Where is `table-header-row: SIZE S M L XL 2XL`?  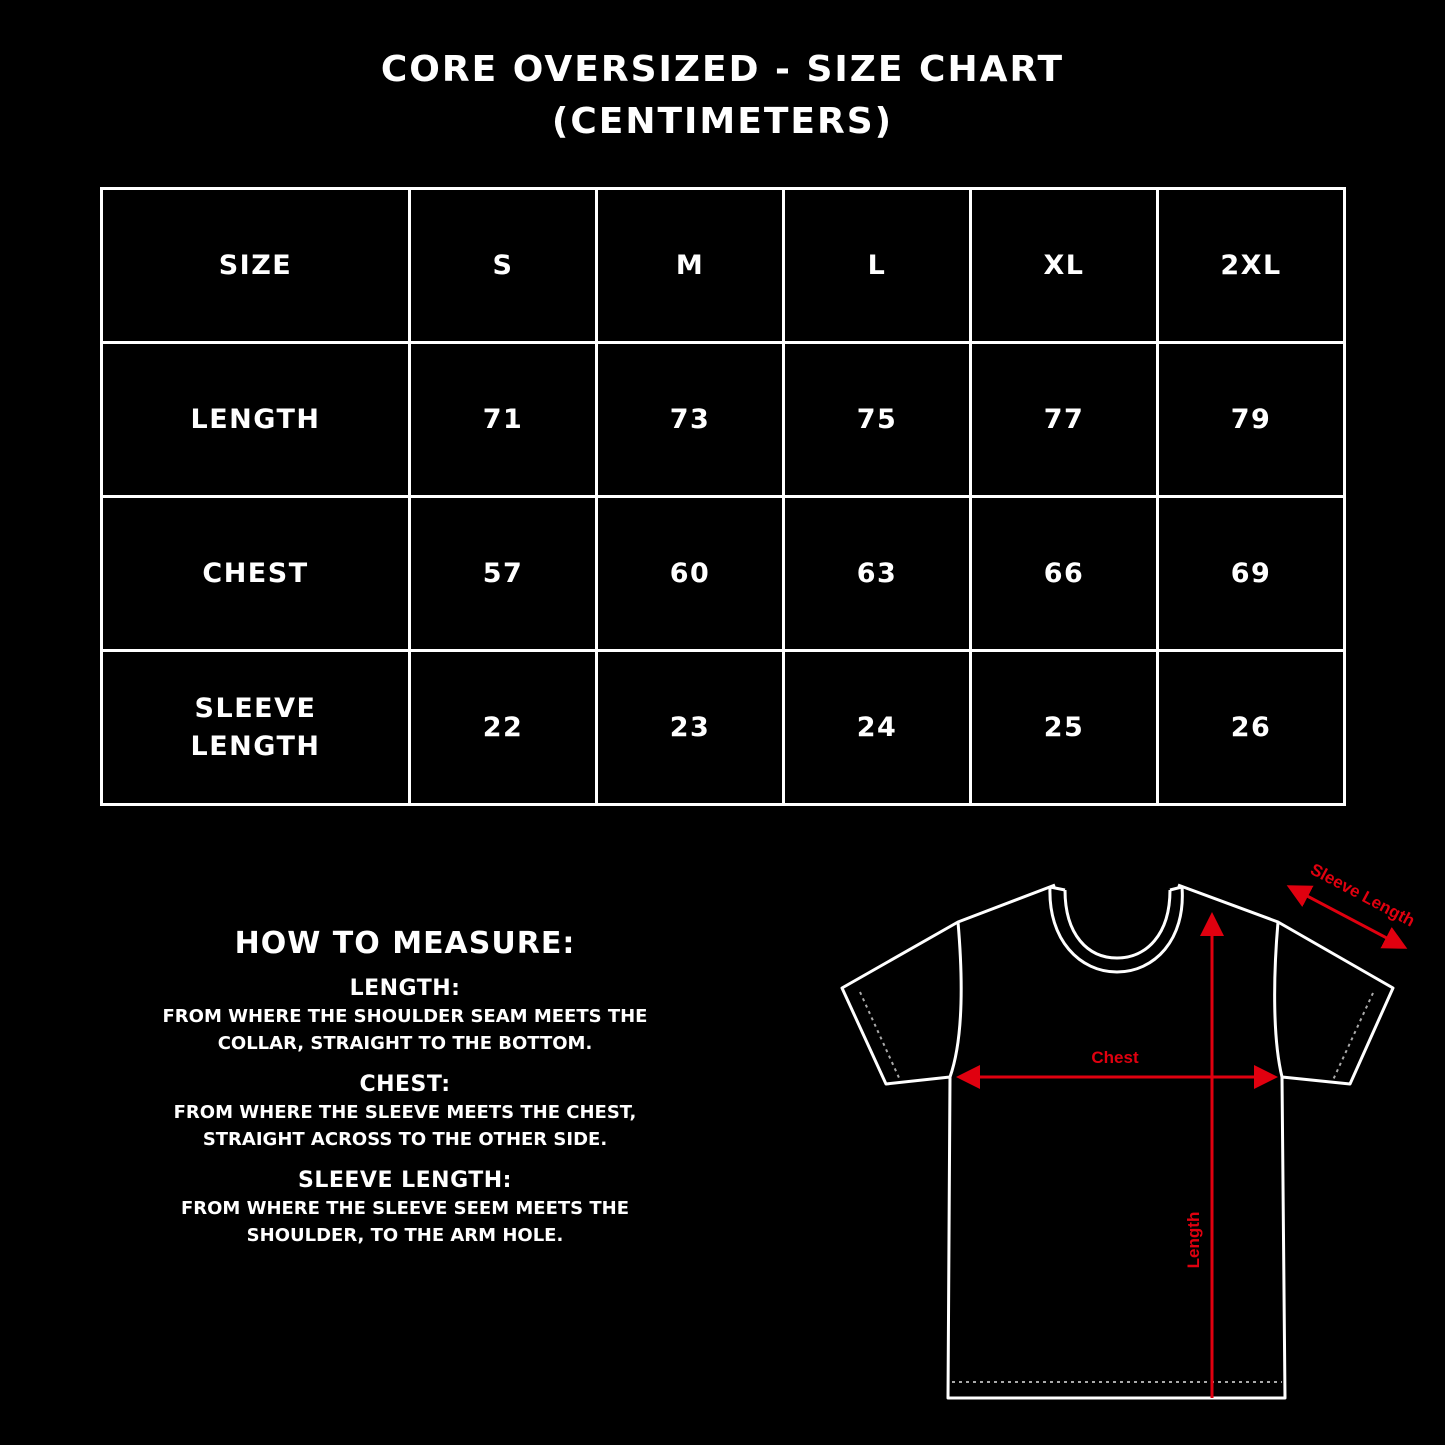 table-header-row: SIZE S M L XL 2XL is located at coordinates (723, 265).